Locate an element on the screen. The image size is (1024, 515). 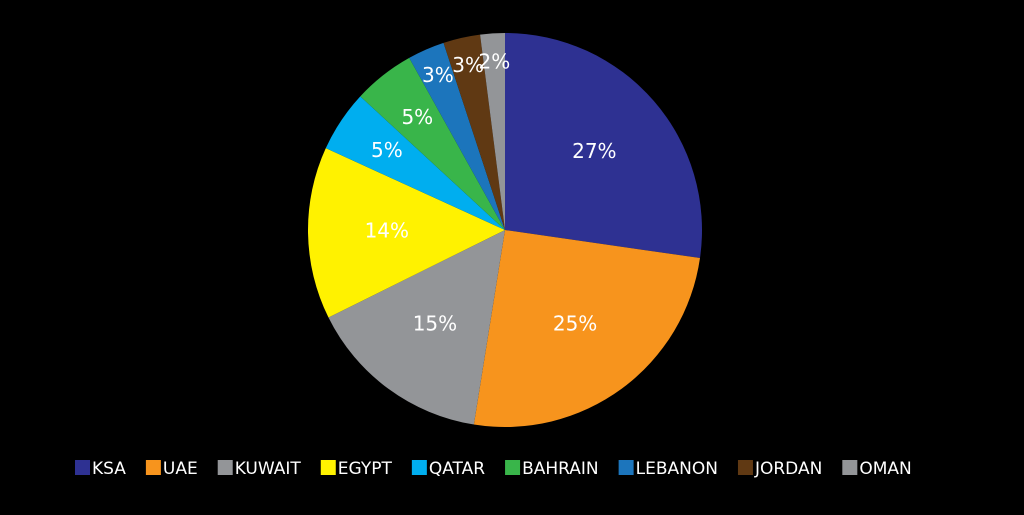
legend-label: EGYPT is located at coordinates (365, 469).